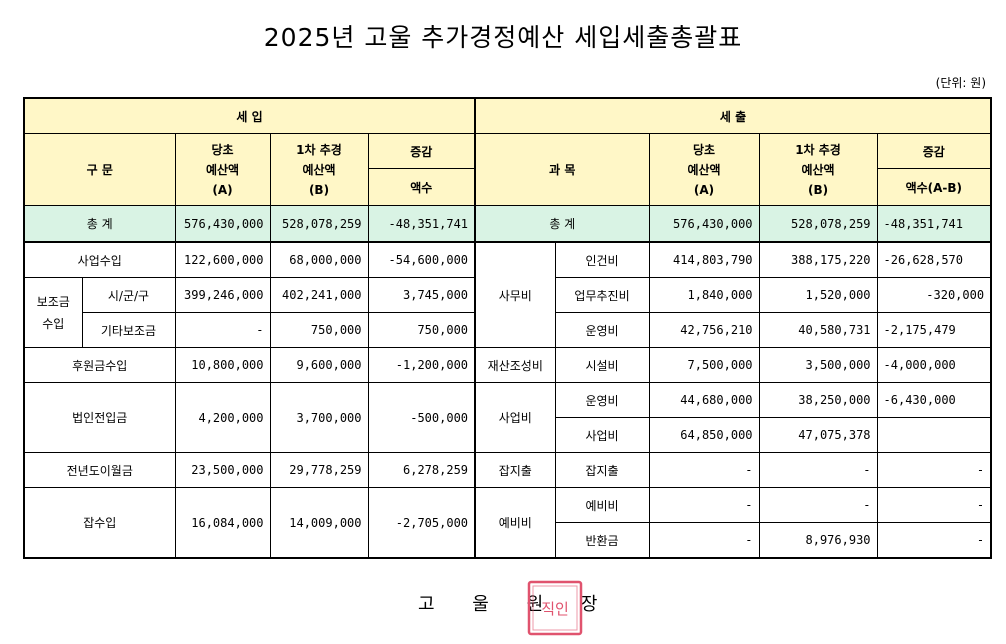  What do you see at coordinates (249, 115) in the screenshot?
I see `revenue-section-header: 세 입` at bounding box center [249, 115].